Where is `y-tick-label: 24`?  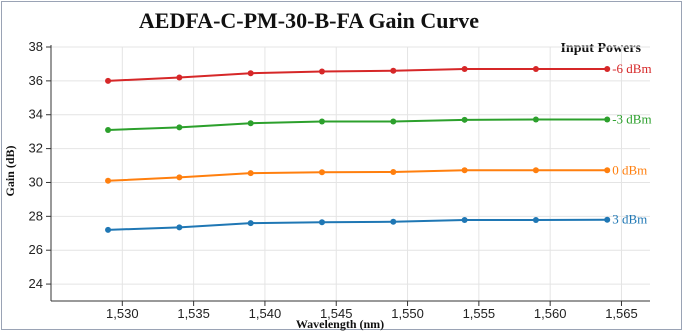
y-tick-label: 24 is located at coordinates (36, 283).